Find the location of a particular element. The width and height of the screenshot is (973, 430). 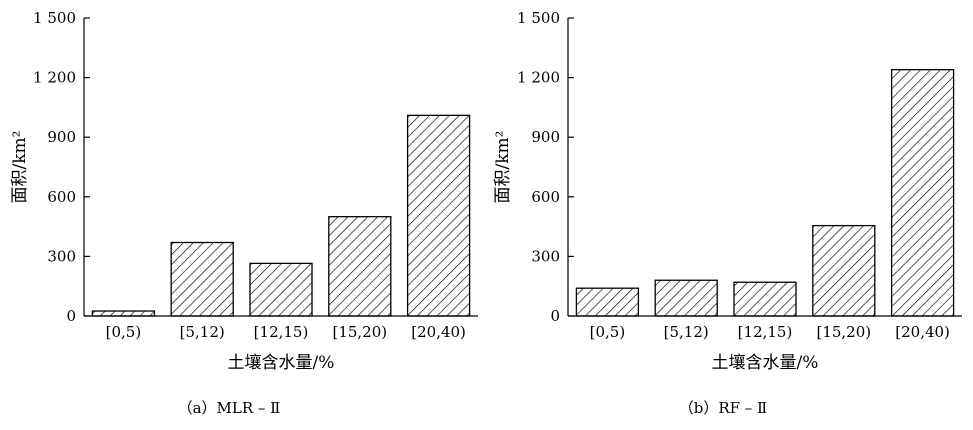

x-tick-label-a-2: [5,12) is located at coordinates (202, 332).